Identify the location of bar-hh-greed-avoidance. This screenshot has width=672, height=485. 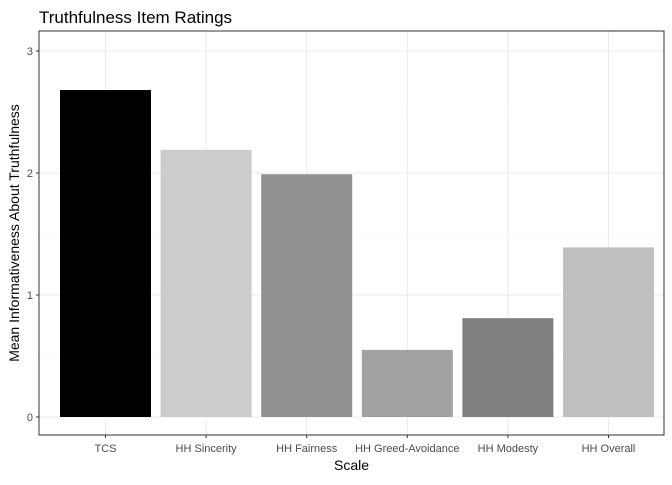
(407, 383).